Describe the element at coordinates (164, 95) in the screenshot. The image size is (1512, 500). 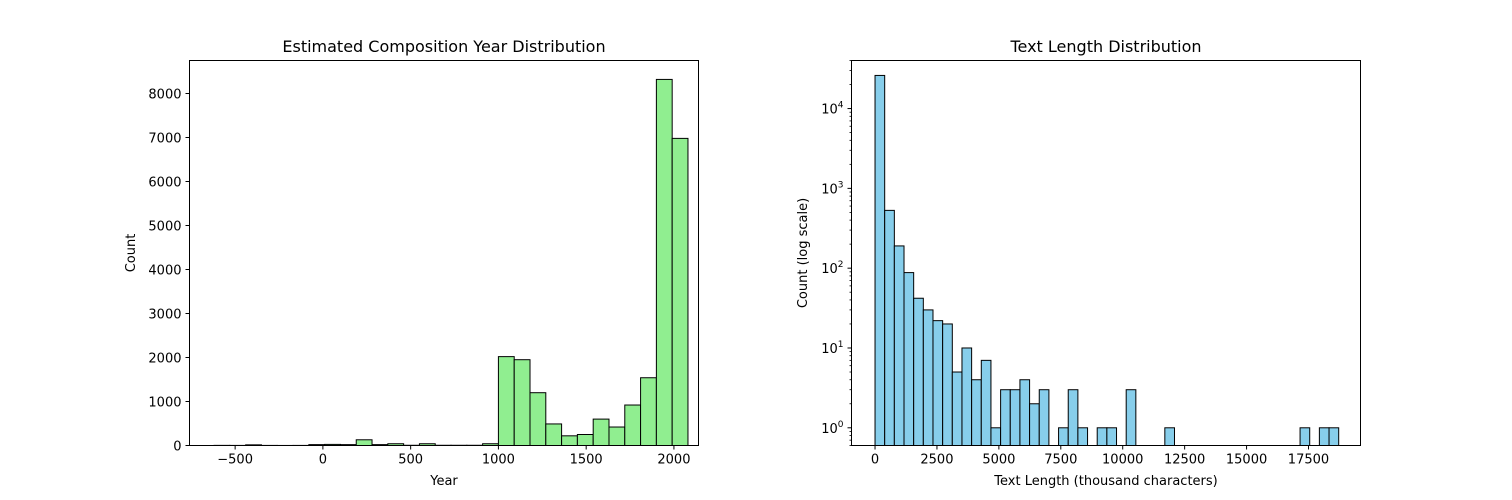
I see `y-tick-label: 8000` at that location.